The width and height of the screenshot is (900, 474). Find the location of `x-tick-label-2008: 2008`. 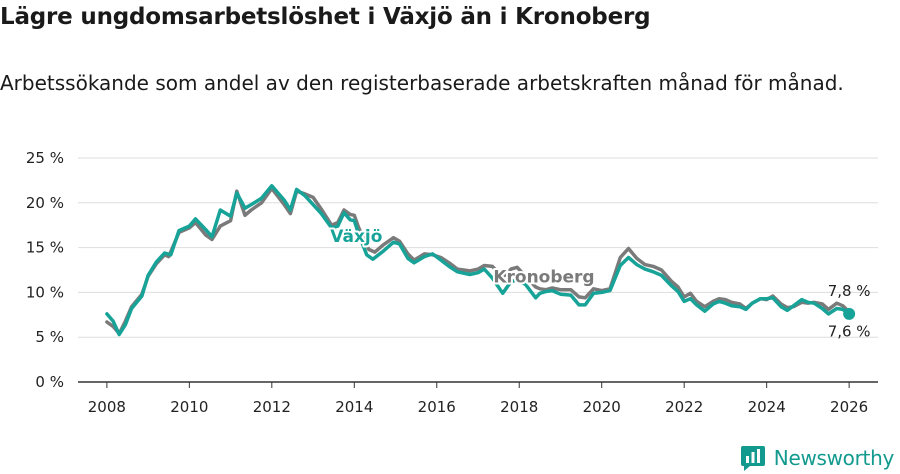

x-tick-label-2008: 2008 is located at coordinates (107, 407).